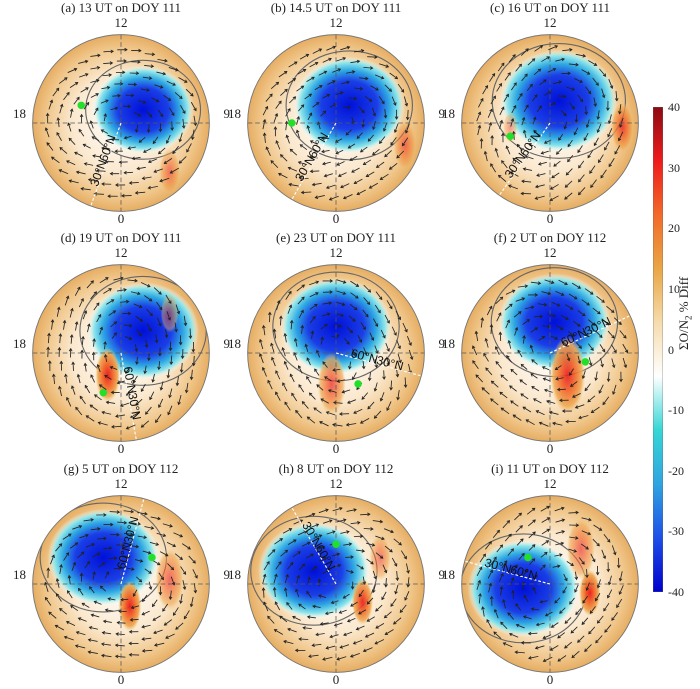 This screenshot has height=689, width=700. What do you see at coordinates (676, 592) in the screenshot?
I see `colorbar-tick-label: -40` at bounding box center [676, 592].